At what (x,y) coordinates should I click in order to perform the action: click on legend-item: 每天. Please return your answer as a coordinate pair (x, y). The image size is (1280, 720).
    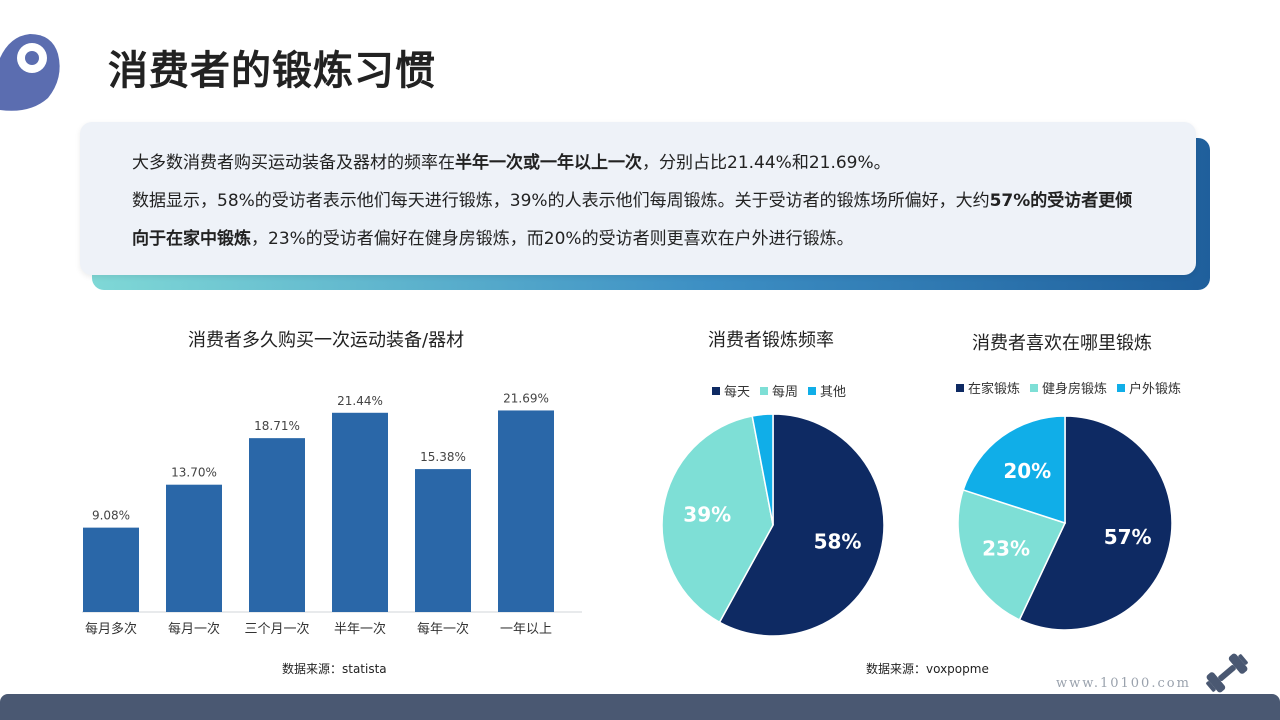
    Looking at the image, I should click on (731, 390).